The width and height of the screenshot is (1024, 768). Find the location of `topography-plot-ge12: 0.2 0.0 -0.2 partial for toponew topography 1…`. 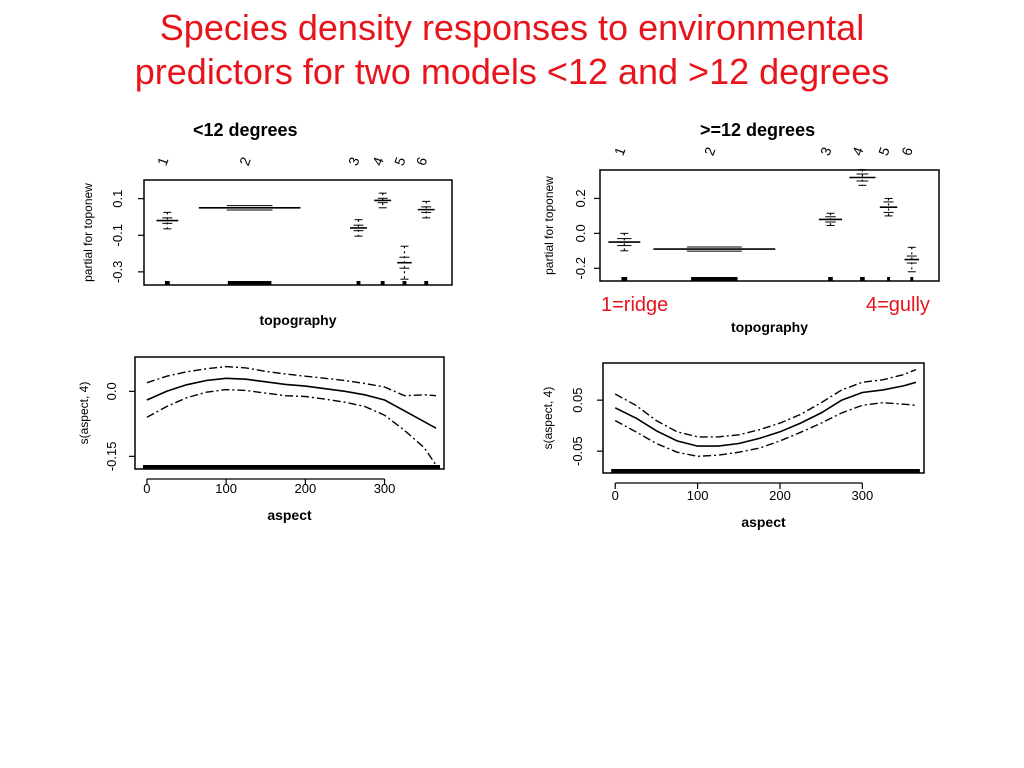

topography-plot-ge12: 0.2 0.0 -0.2 partial for toponew topography 1… is located at coordinates (741, 240).